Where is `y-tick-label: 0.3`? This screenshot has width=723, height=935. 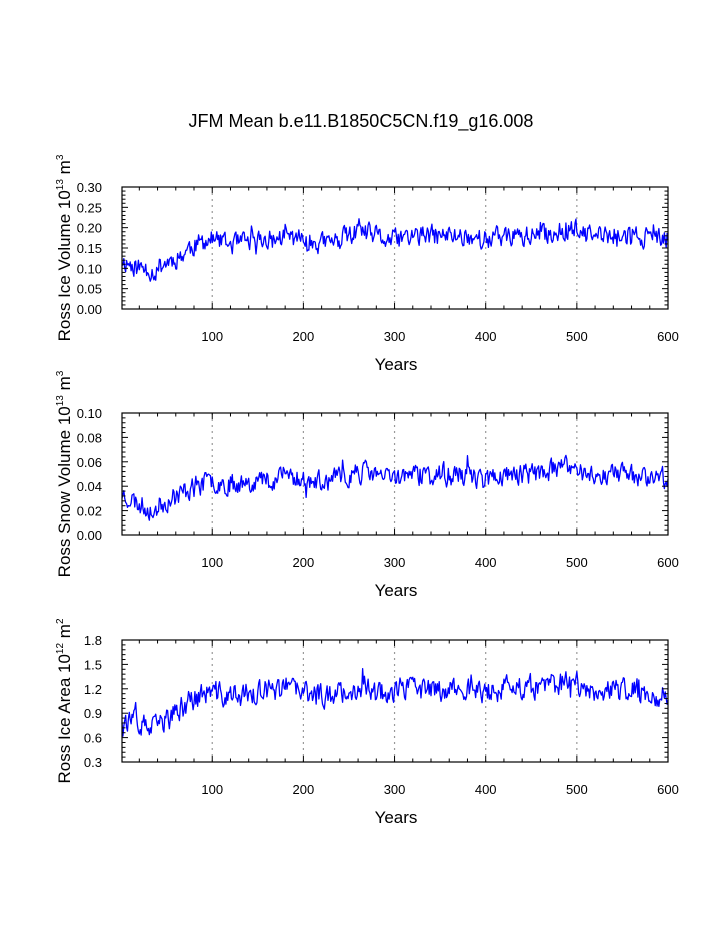 y-tick-label: 0.3 is located at coordinates (93, 762).